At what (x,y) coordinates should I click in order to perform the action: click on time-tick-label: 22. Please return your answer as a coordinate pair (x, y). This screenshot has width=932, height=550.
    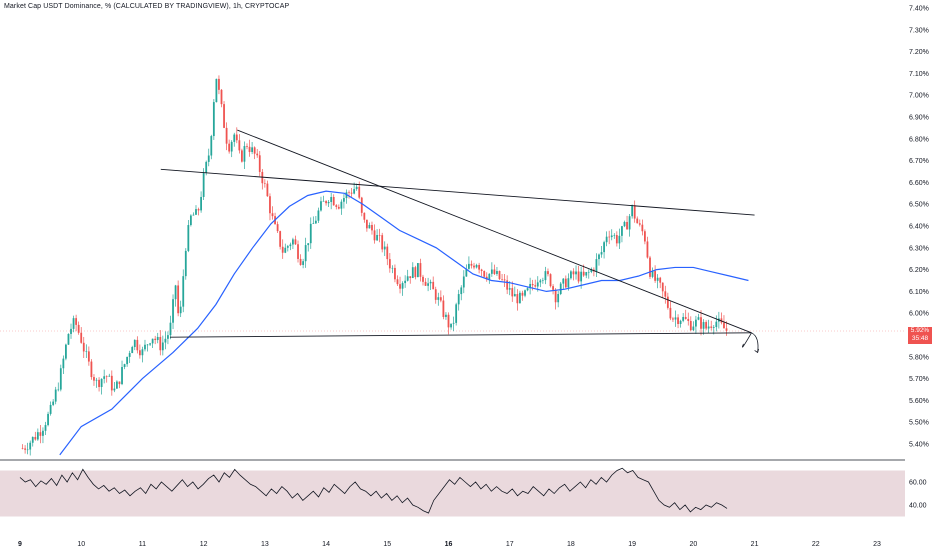
    Looking at the image, I should click on (816, 544).